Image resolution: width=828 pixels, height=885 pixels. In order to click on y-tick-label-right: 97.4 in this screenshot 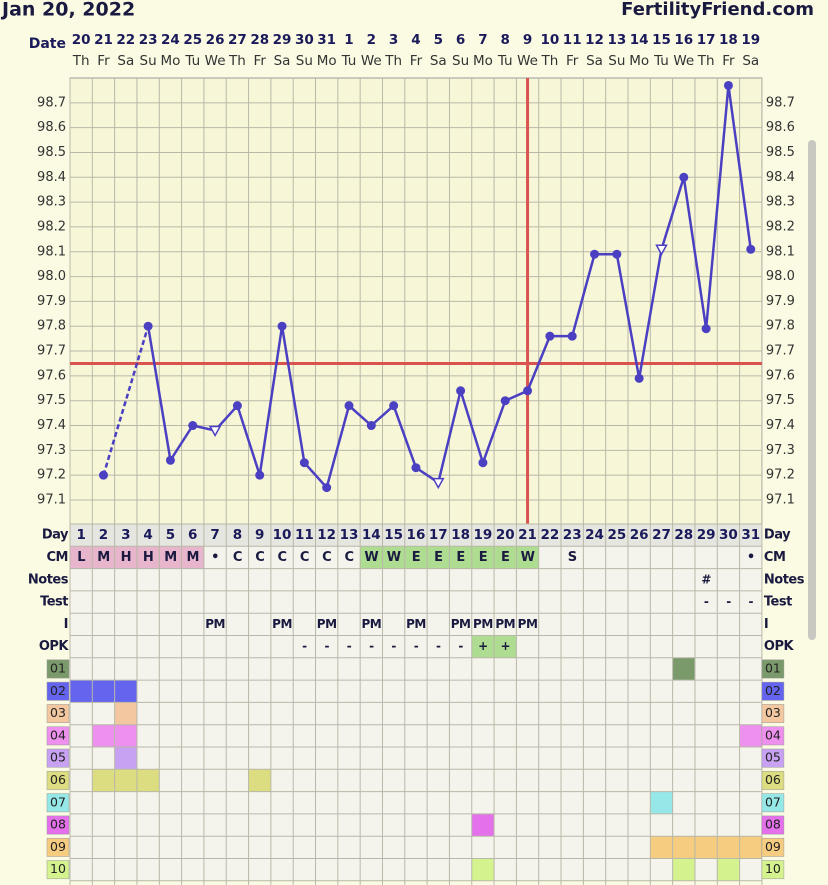, I will do `click(780, 425)`.